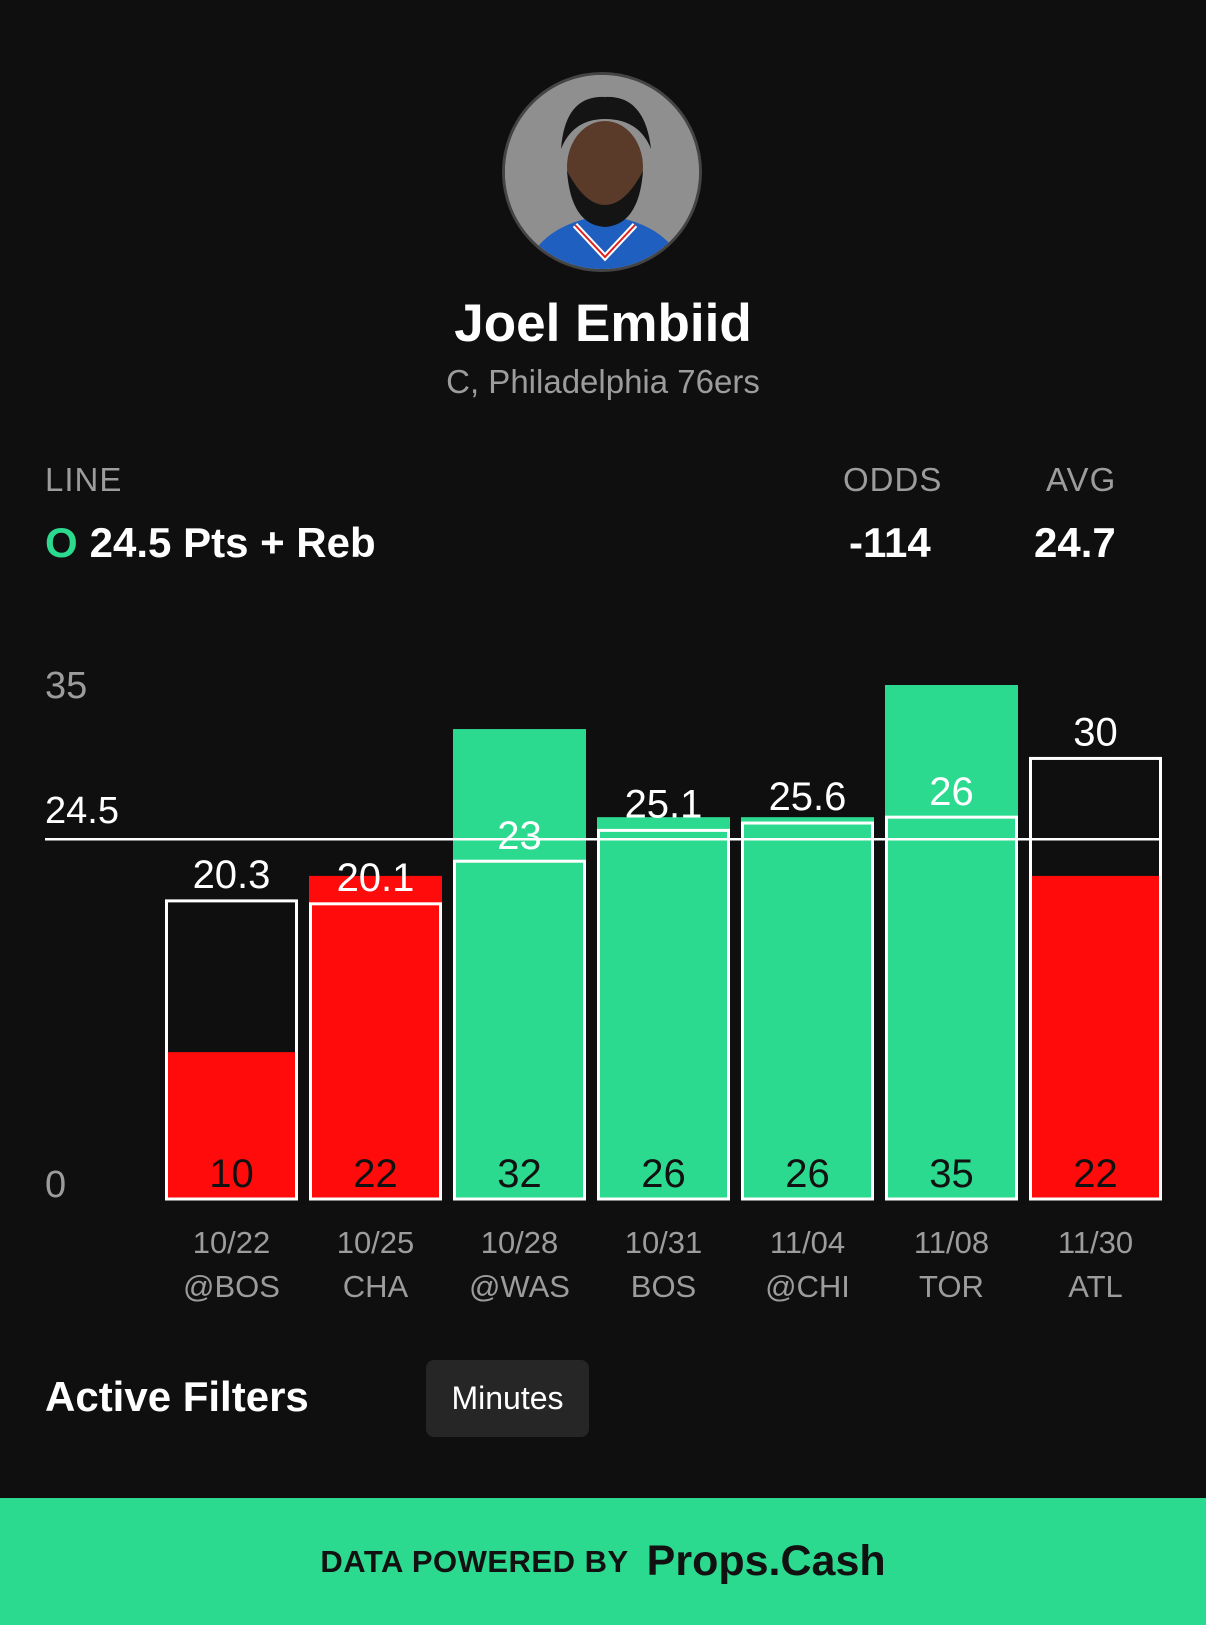 The image size is (1206, 1625). What do you see at coordinates (951, 1174) in the screenshot?
I see `bar-value-label: 35` at bounding box center [951, 1174].